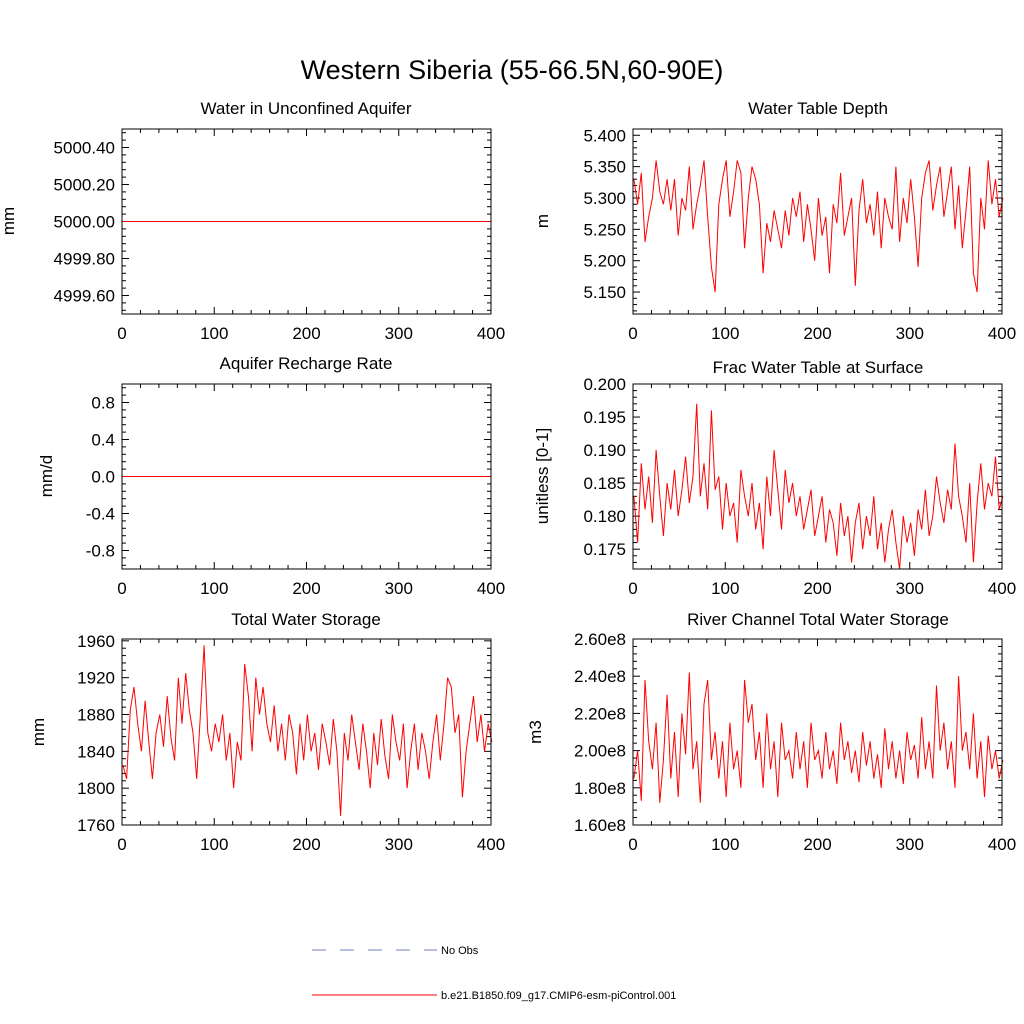  I want to click on y-tick-label: 1840, so click(96, 751).